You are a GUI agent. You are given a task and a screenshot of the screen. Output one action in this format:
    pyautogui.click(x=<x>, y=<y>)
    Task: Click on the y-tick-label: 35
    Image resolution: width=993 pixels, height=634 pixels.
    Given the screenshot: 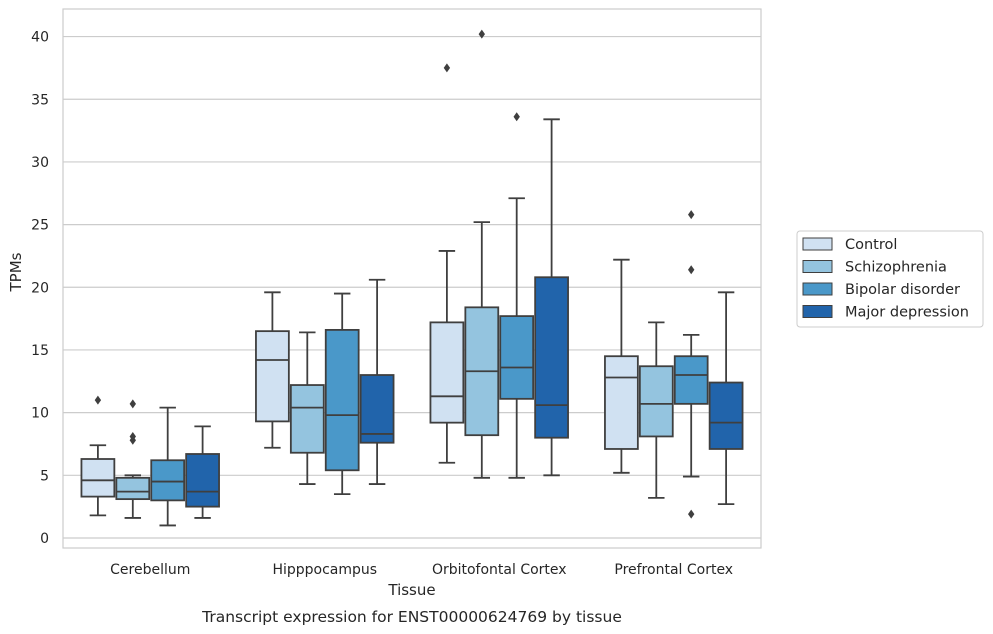 What is the action you would take?
    pyautogui.click(x=40, y=100)
    